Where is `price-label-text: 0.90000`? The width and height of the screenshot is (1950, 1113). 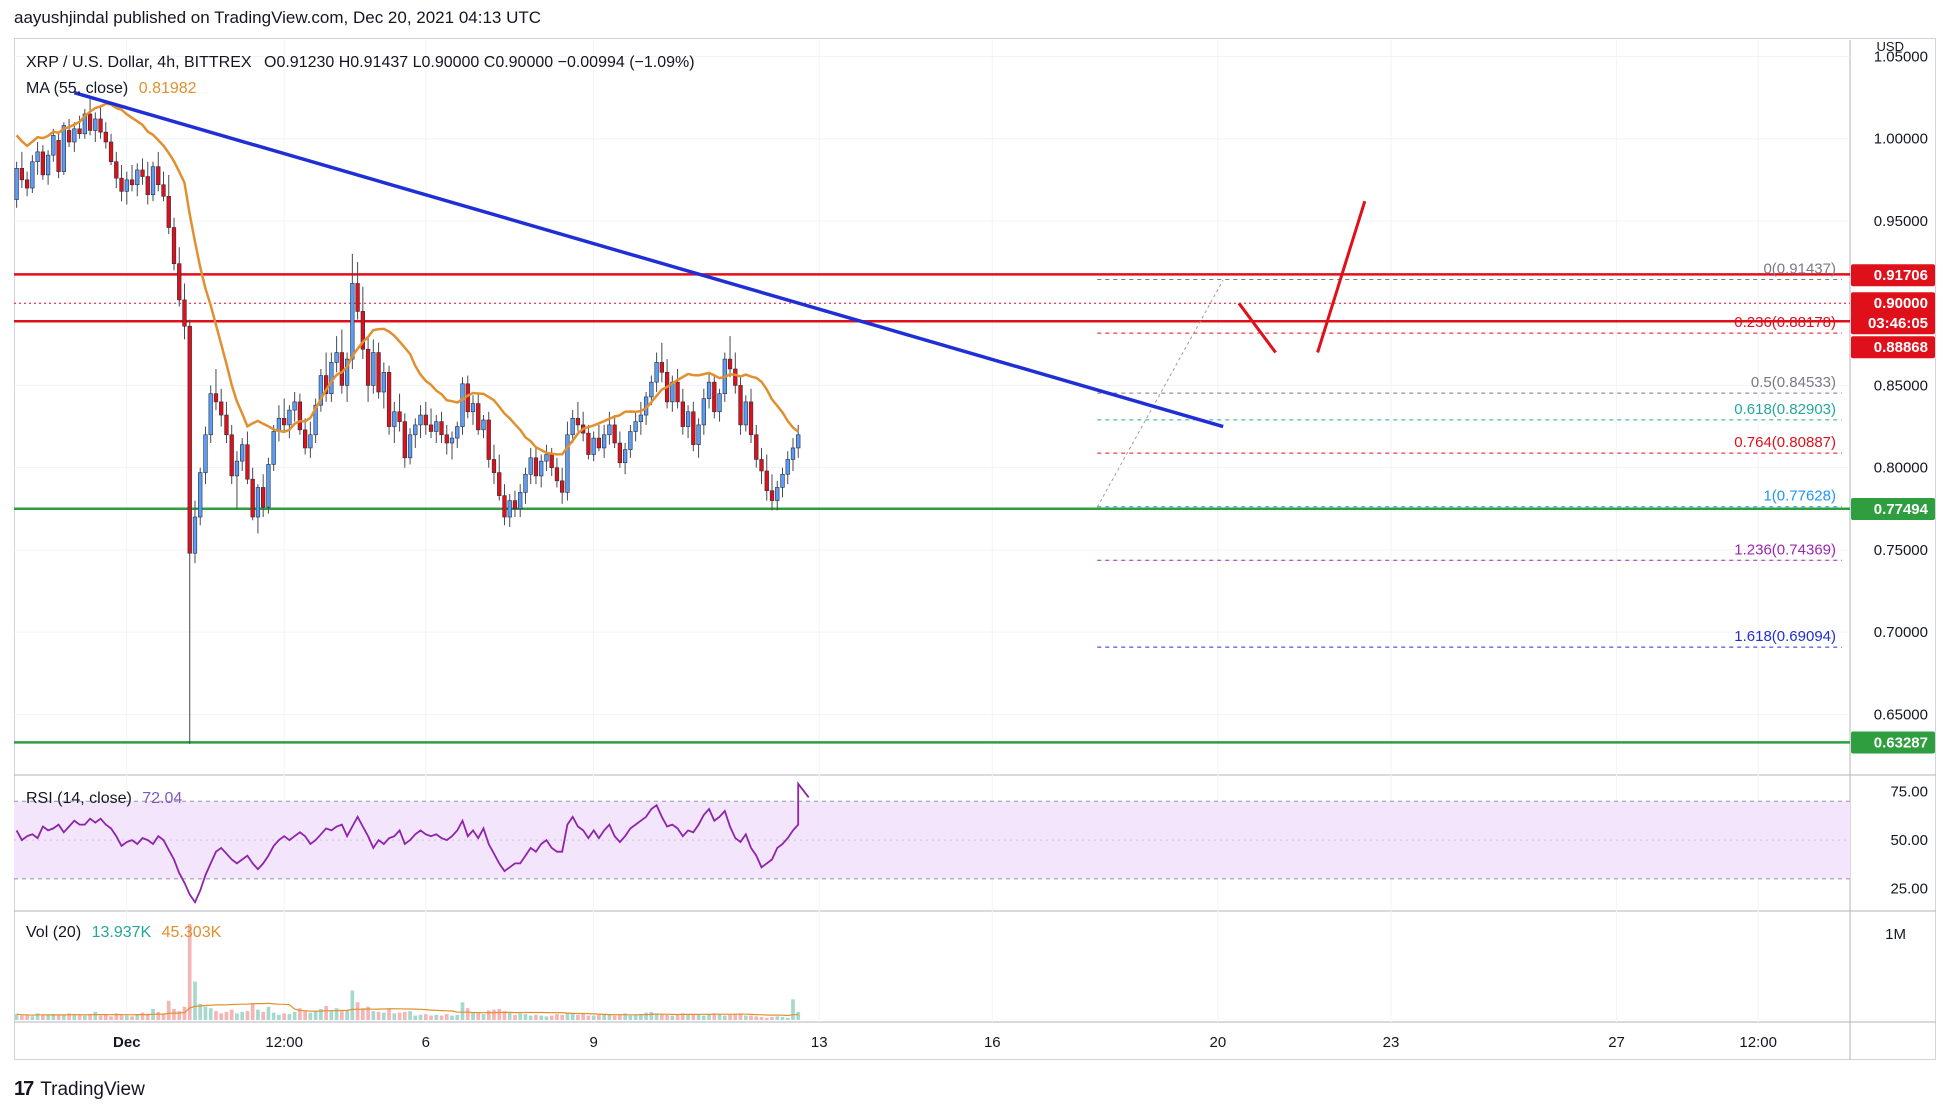
price-label-text: 0.90000 is located at coordinates (1901, 303).